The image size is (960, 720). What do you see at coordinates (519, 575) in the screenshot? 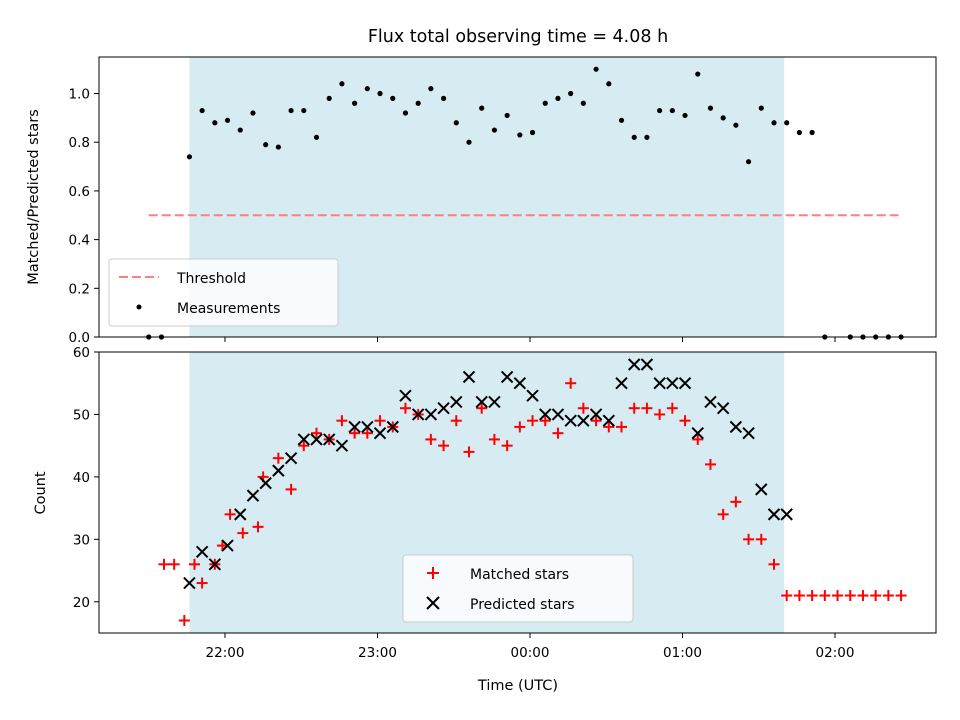
I see `matched-legend-label: Matched stars` at bounding box center [519, 575].